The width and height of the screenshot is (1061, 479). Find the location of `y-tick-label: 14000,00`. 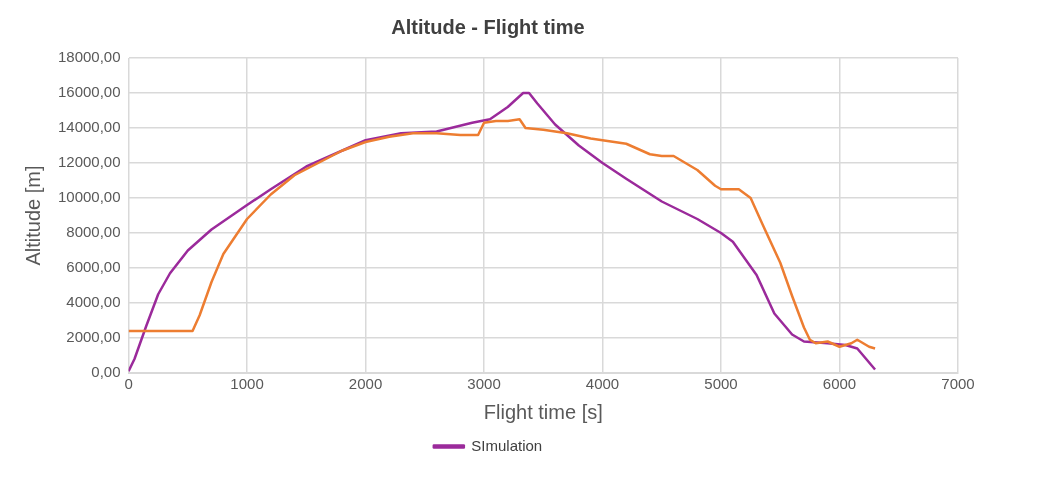

y-tick-label: 14000,00 is located at coordinates (89, 127).